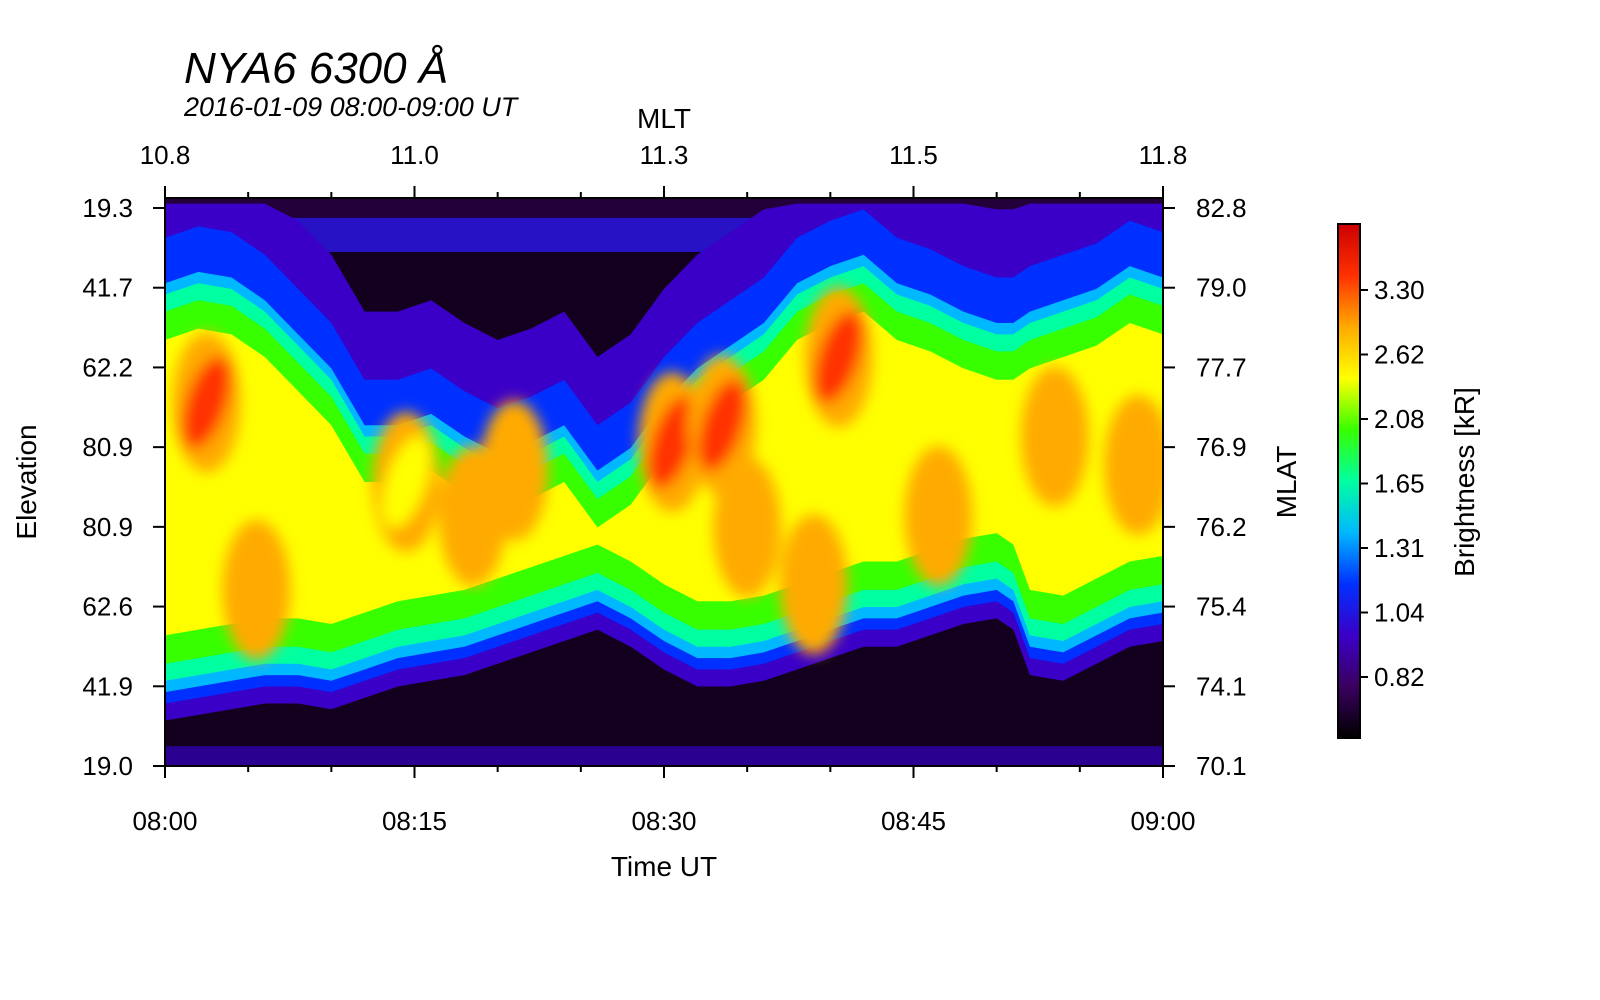 Image resolution: width=1600 pixels, height=1000 pixels. I want to click on colorbar-tick-label: 1.31, so click(1399, 548).